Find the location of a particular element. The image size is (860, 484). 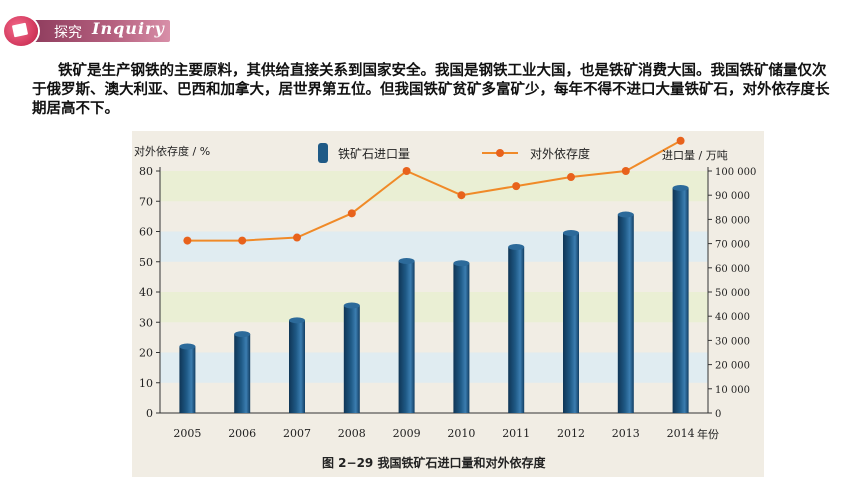

x-tick-label: 2006 is located at coordinates (242, 433).